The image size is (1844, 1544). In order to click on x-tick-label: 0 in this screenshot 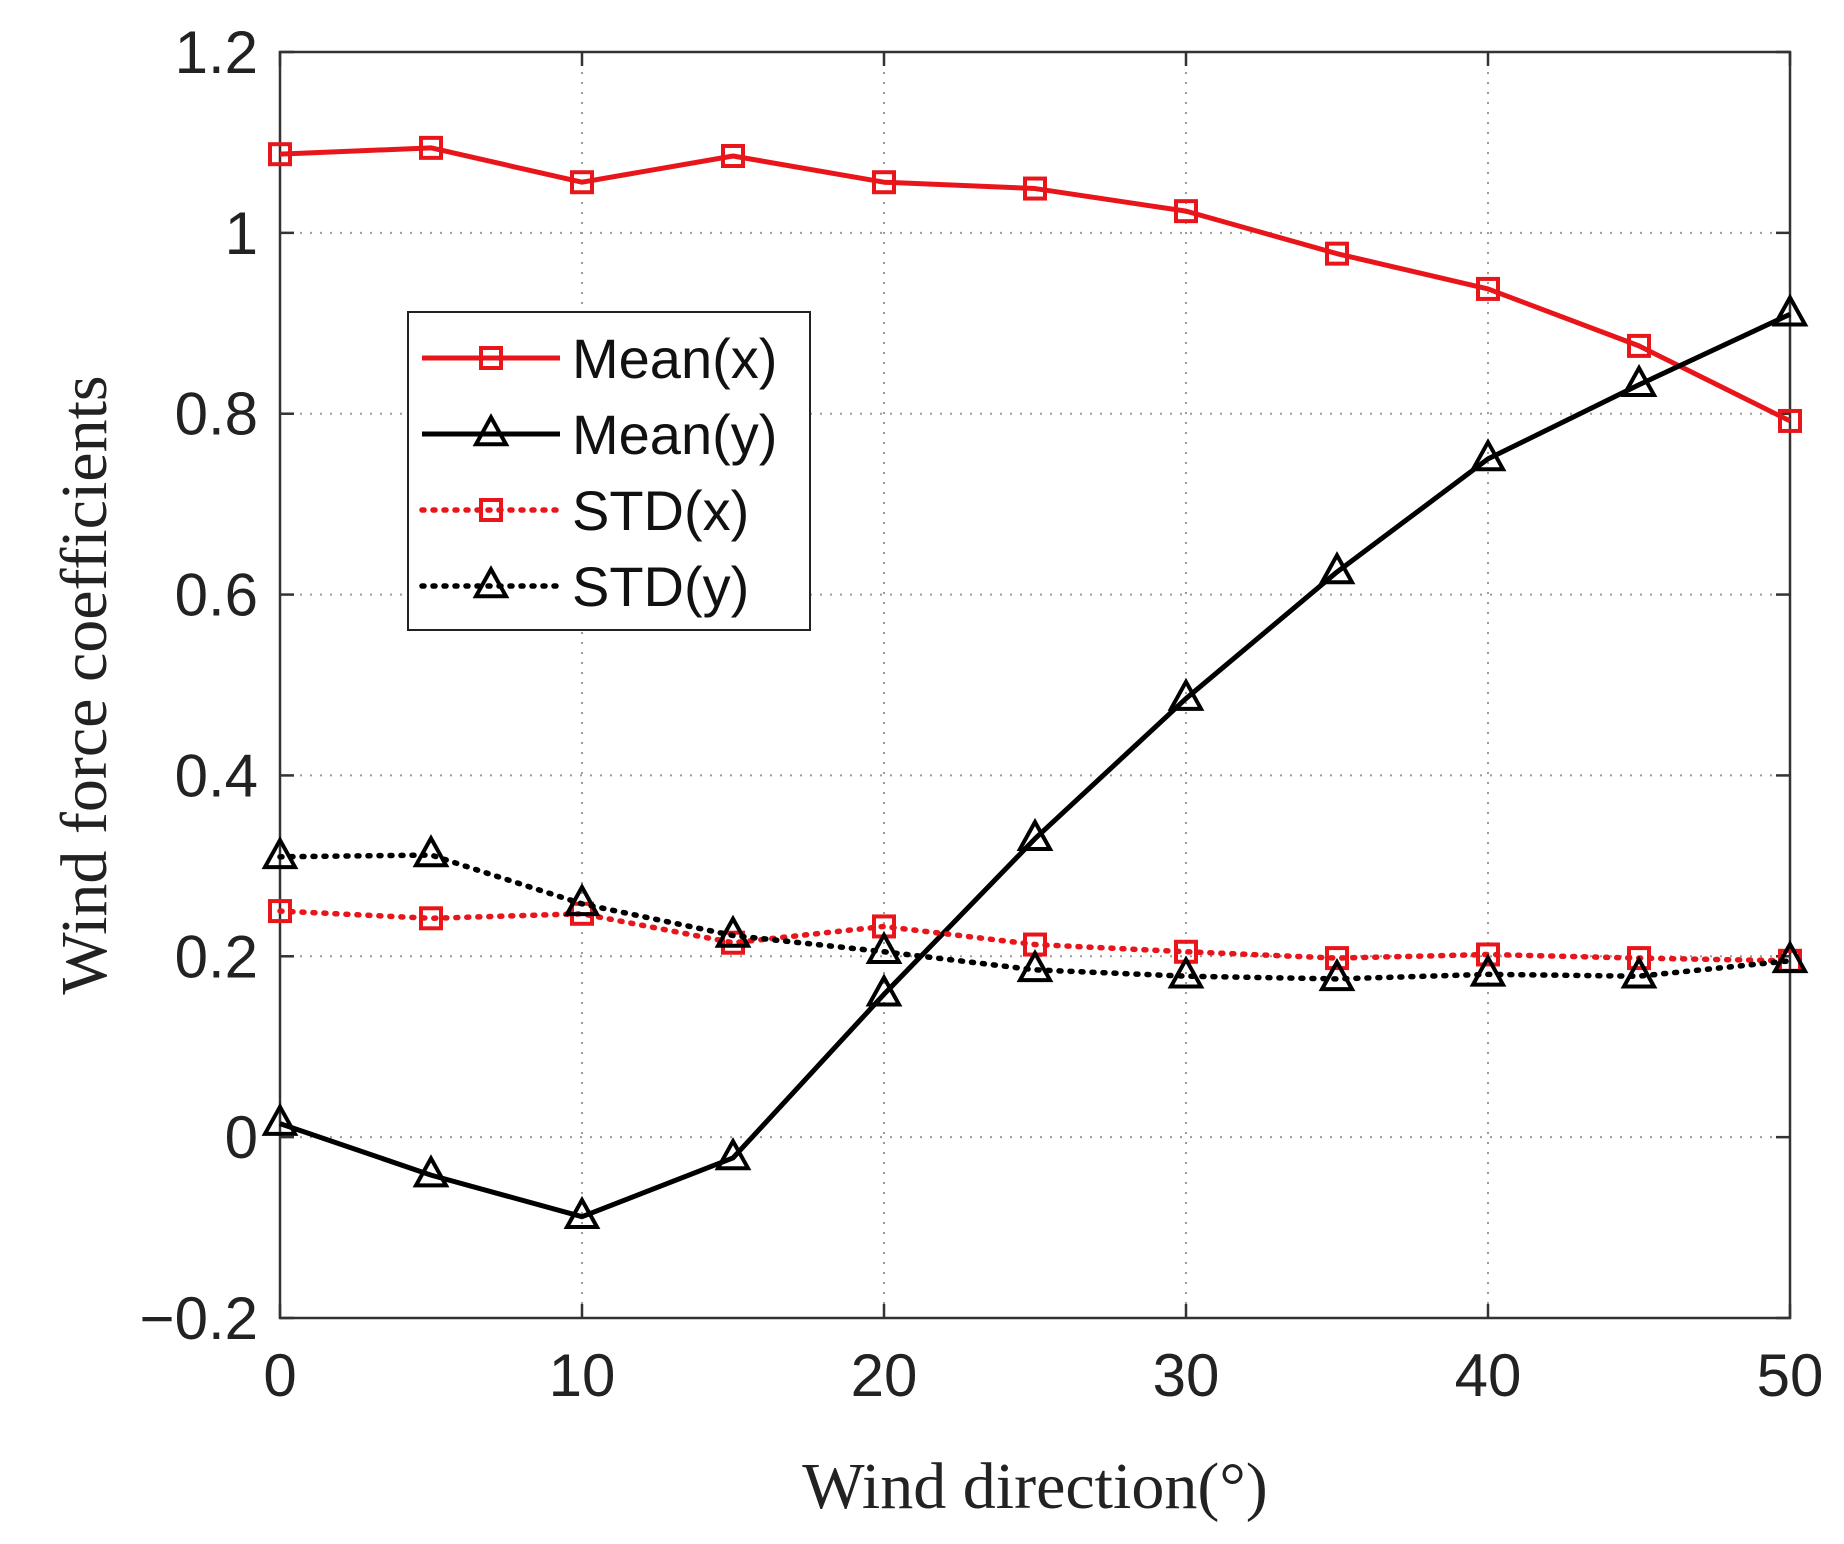, I will do `click(279, 1375)`.